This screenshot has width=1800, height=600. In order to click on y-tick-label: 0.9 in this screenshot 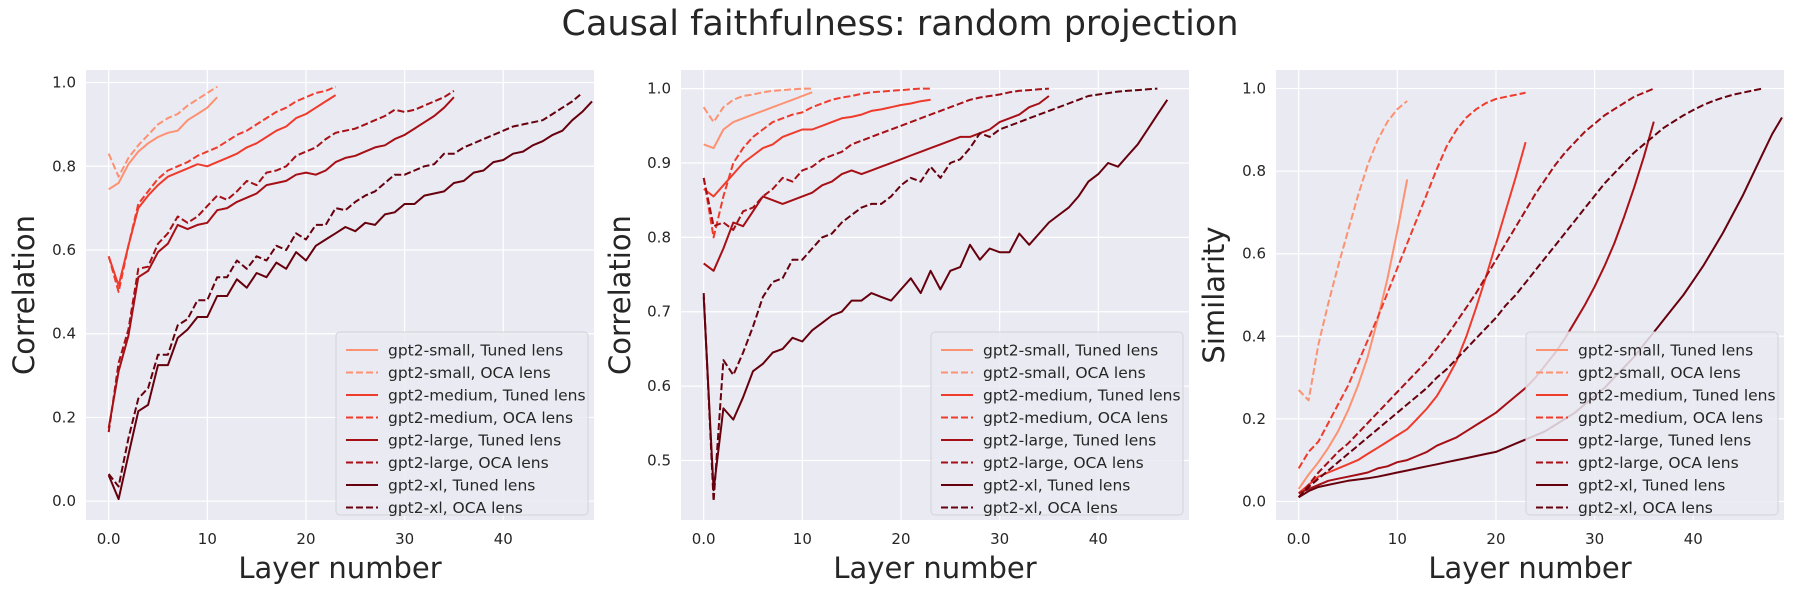, I will do `click(659, 163)`.